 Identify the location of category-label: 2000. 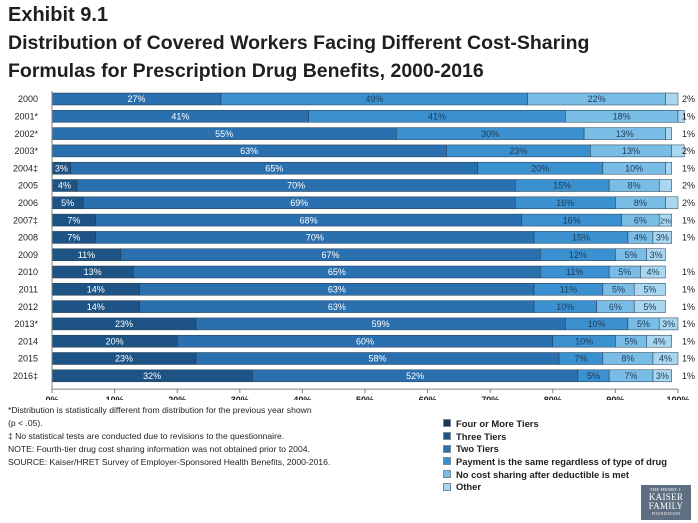
(28, 99).